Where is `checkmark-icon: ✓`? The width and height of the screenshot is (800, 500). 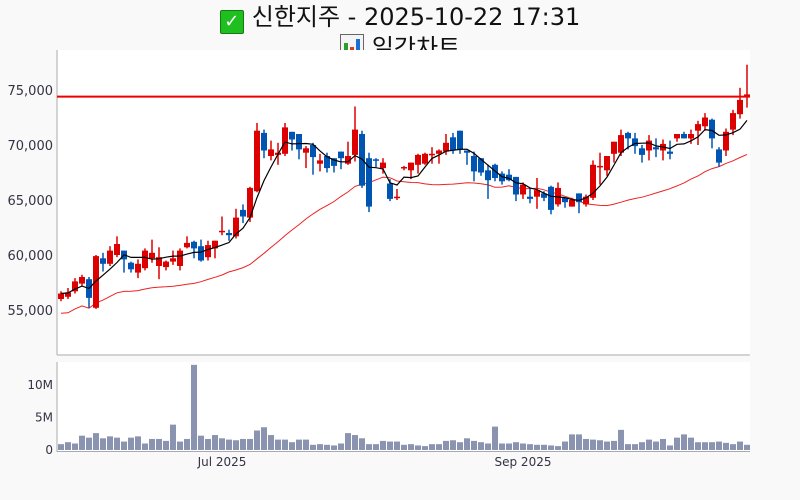
checkmark-icon: ✓ is located at coordinates (231, 22).